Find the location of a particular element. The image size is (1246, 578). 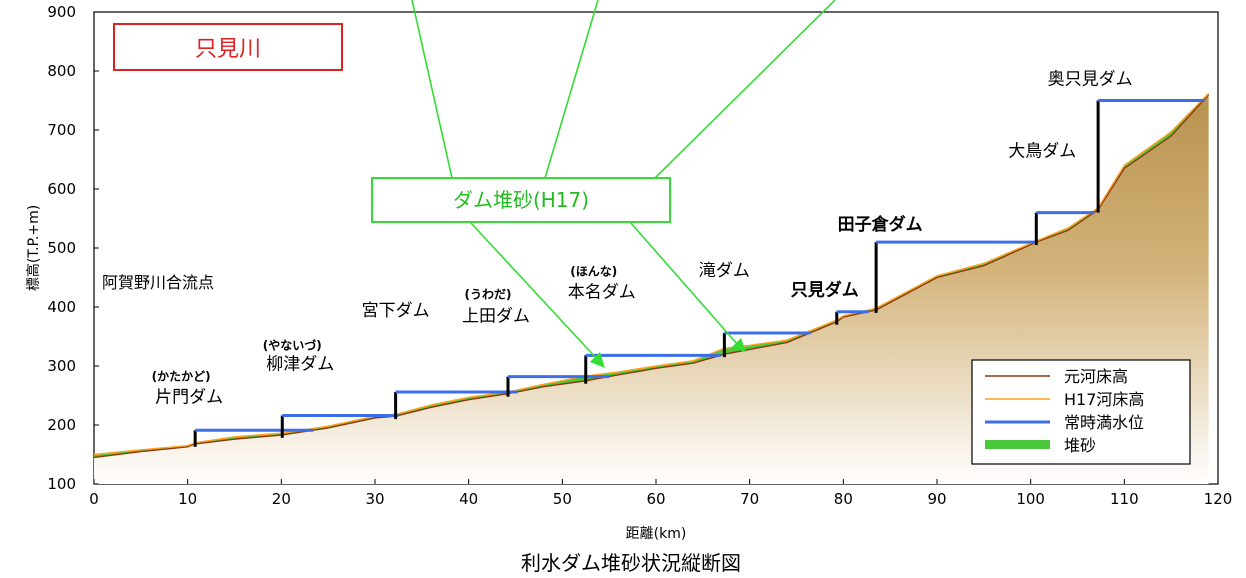

dam-reading-label: (かたかど) is located at coordinates (181, 376).